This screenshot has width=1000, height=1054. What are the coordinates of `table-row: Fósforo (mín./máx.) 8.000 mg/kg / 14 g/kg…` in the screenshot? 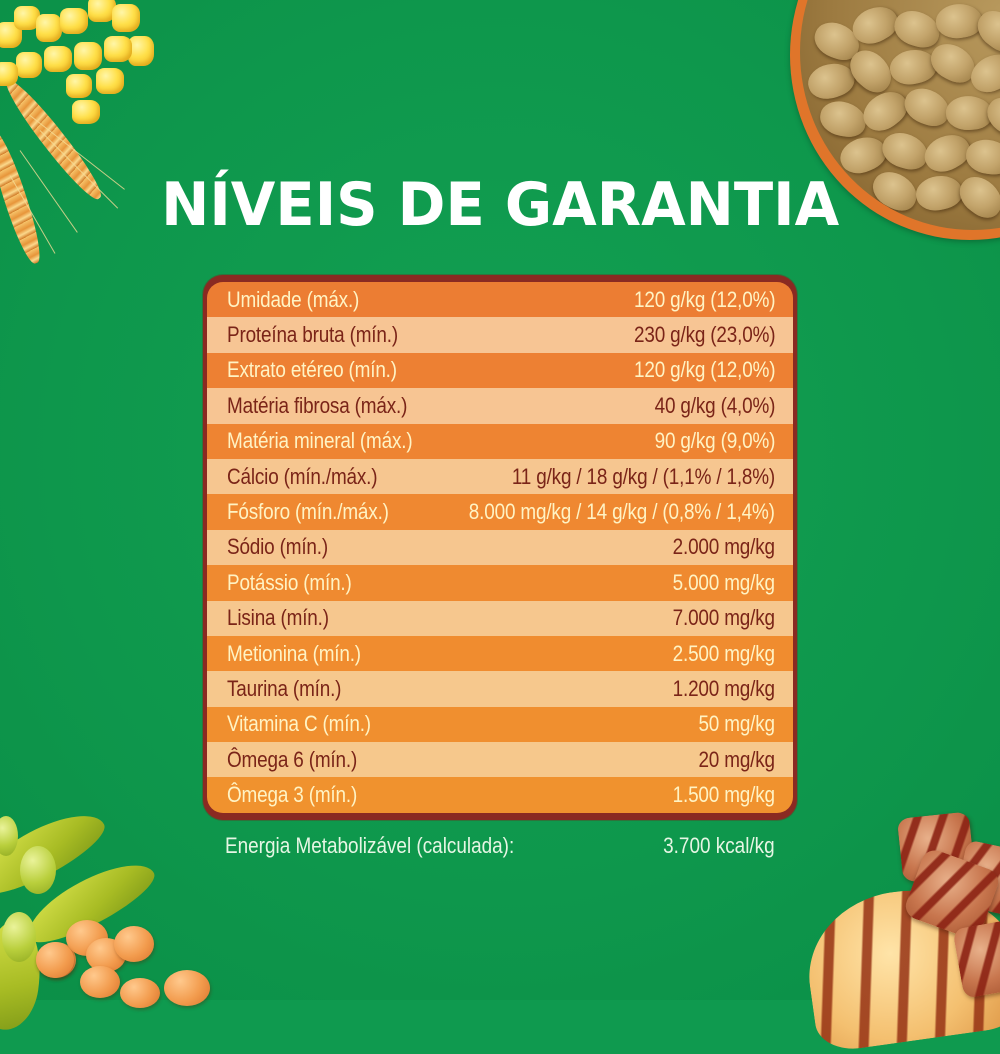 It's located at (500, 512).